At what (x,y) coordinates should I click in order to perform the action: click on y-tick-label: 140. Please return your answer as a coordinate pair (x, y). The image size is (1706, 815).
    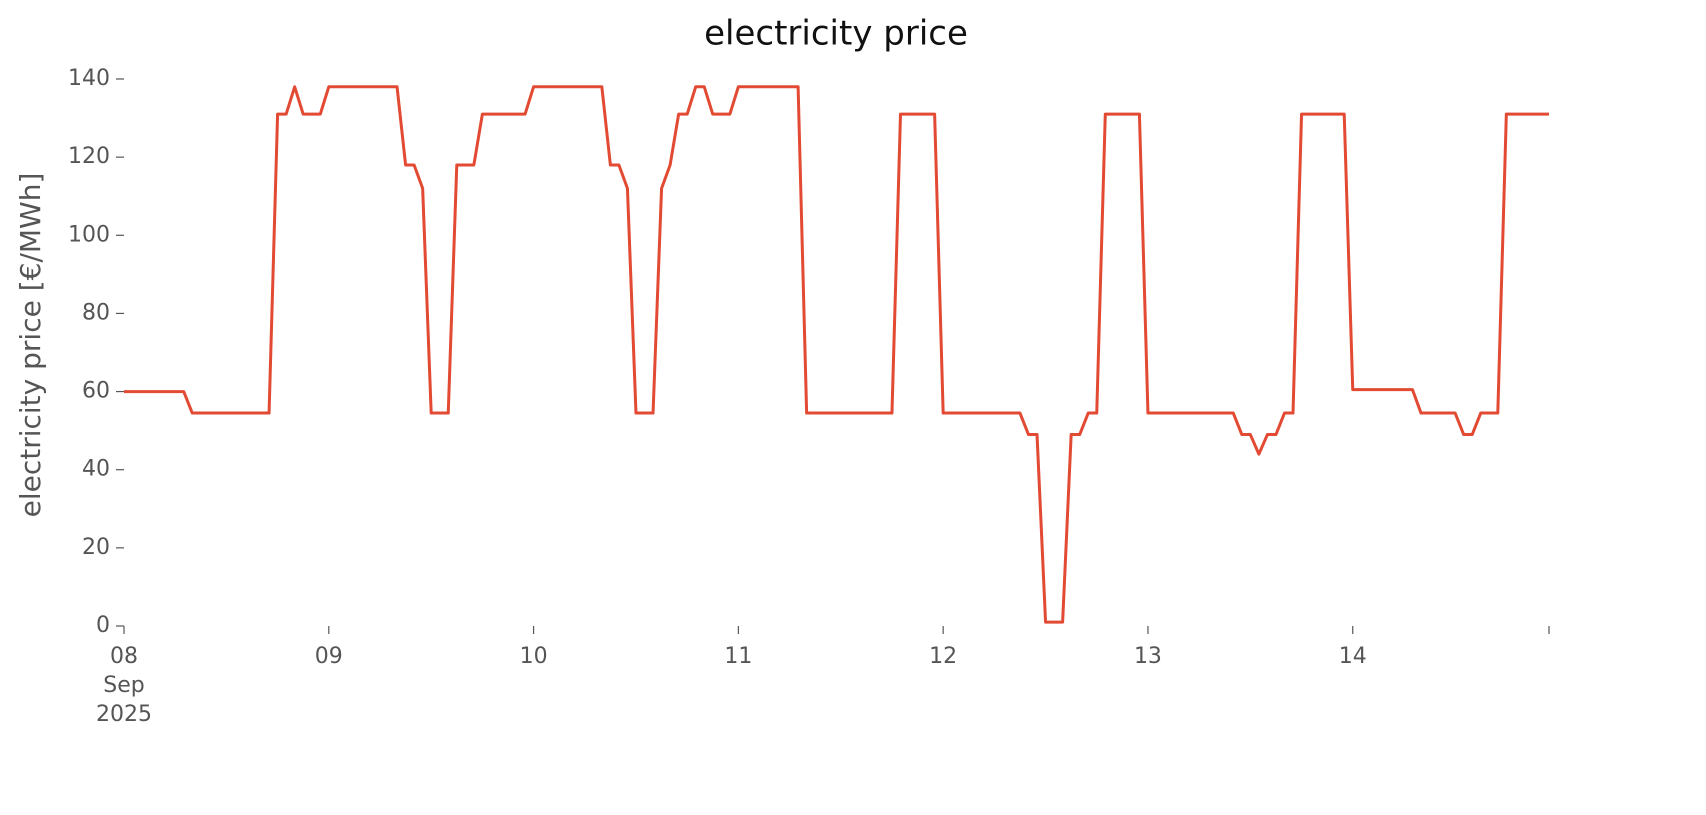
    Looking at the image, I should click on (89, 78).